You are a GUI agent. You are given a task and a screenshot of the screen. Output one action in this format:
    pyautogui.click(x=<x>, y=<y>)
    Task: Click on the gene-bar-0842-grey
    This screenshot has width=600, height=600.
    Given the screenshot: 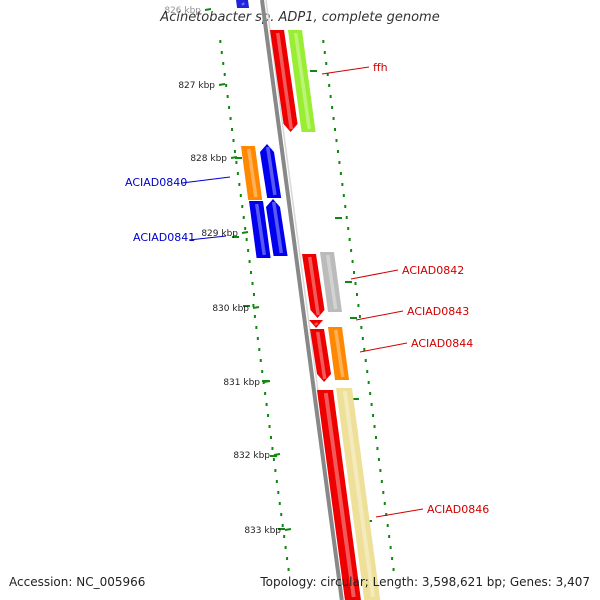 What is the action you would take?
    pyautogui.click(x=331, y=282)
    